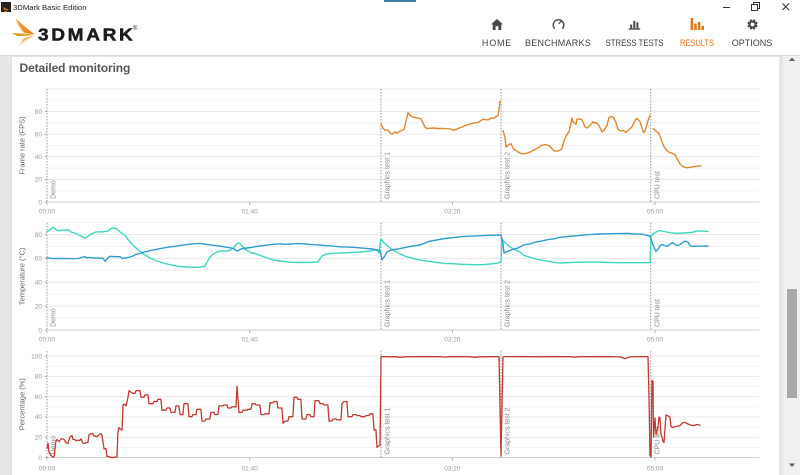 Image resolution: width=800 pixels, height=475 pixels. I want to click on svg-text: 3DMARK, so click(86, 34).